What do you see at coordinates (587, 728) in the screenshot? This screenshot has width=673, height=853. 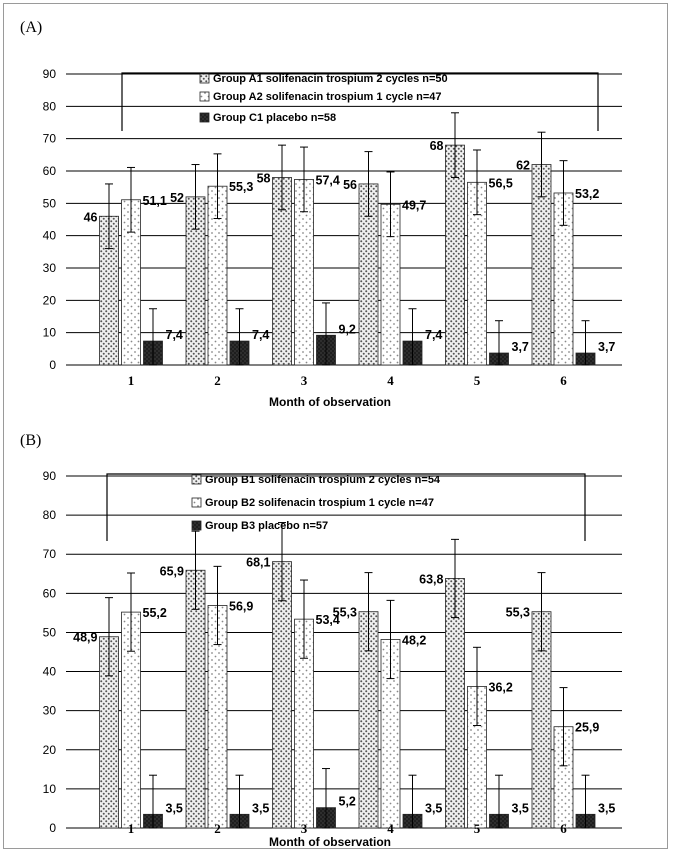 I see `data-label: 25,9` at bounding box center [587, 728].